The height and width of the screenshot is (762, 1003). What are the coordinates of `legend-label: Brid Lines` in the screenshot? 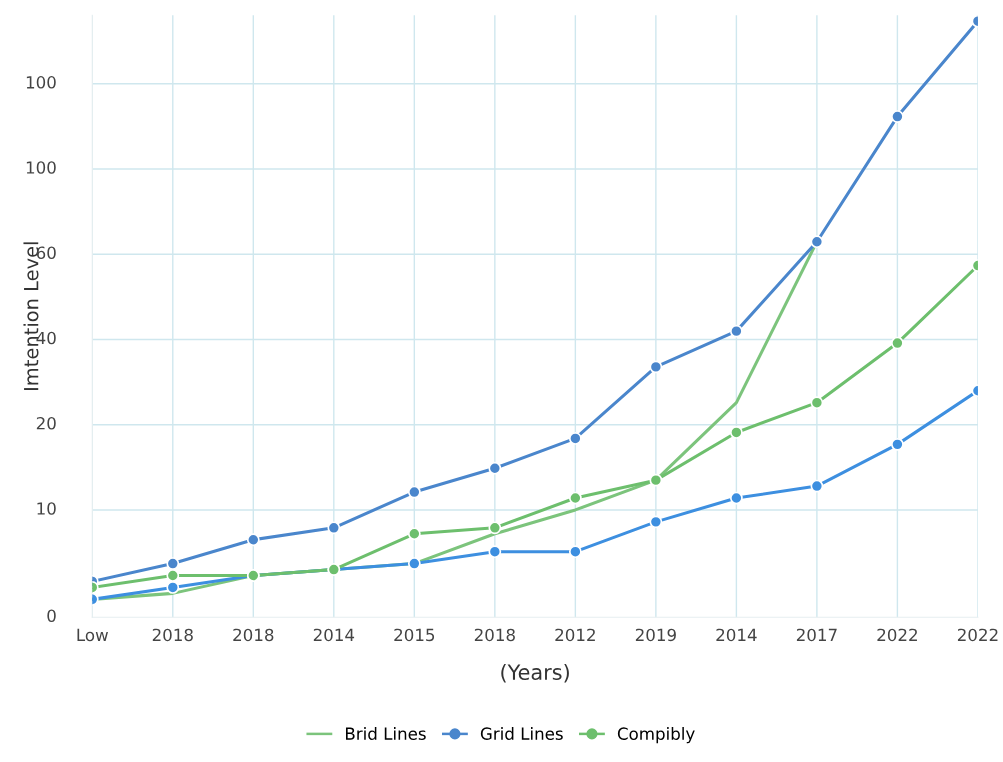 It's located at (386, 733).